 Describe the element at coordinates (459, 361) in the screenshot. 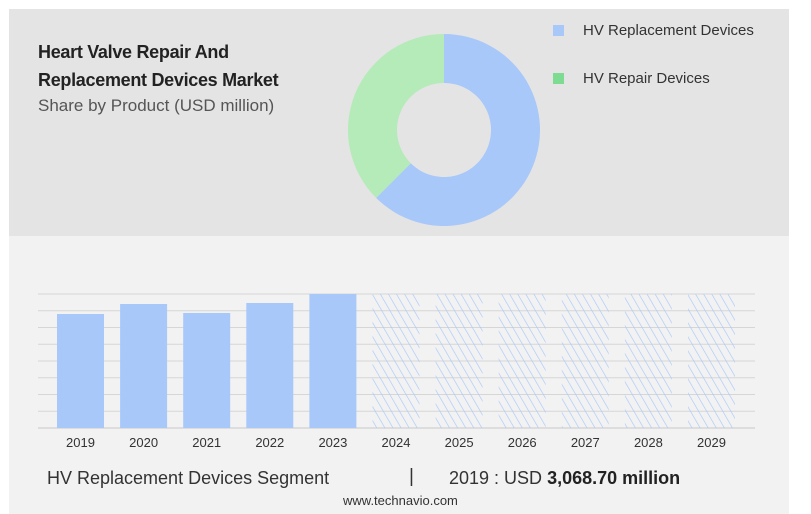

I see `forecast-bar-2025` at that location.